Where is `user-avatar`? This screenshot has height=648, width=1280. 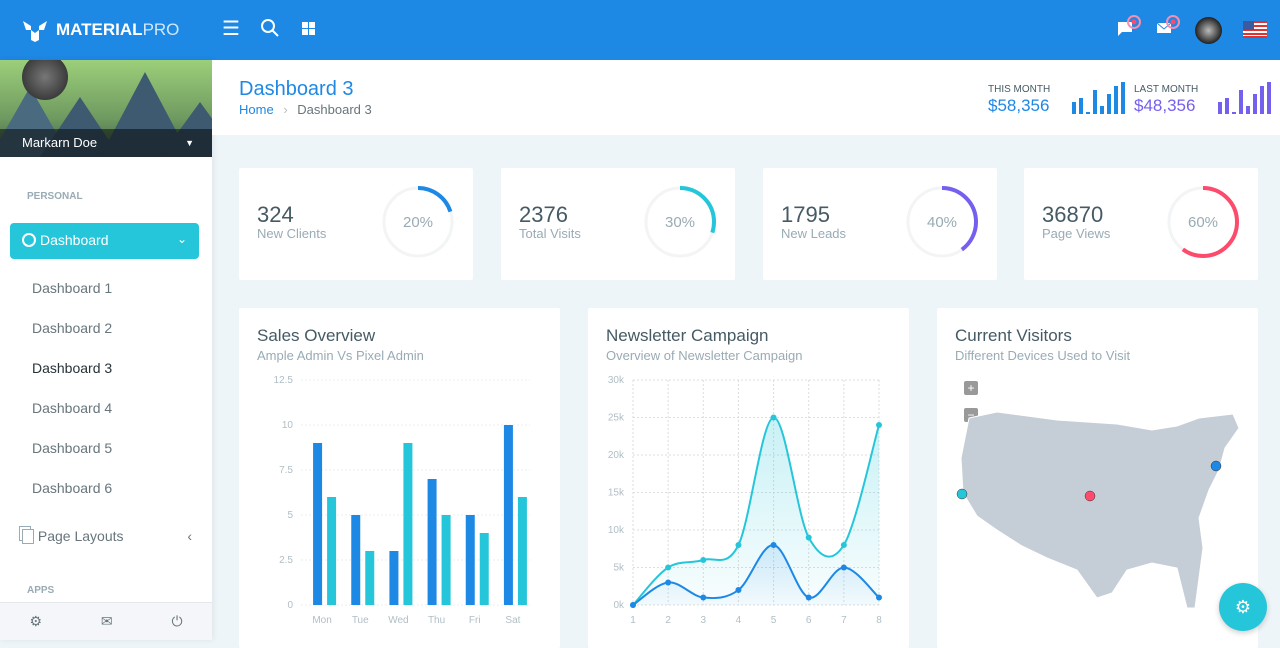 user-avatar is located at coordinates (1208, 30).